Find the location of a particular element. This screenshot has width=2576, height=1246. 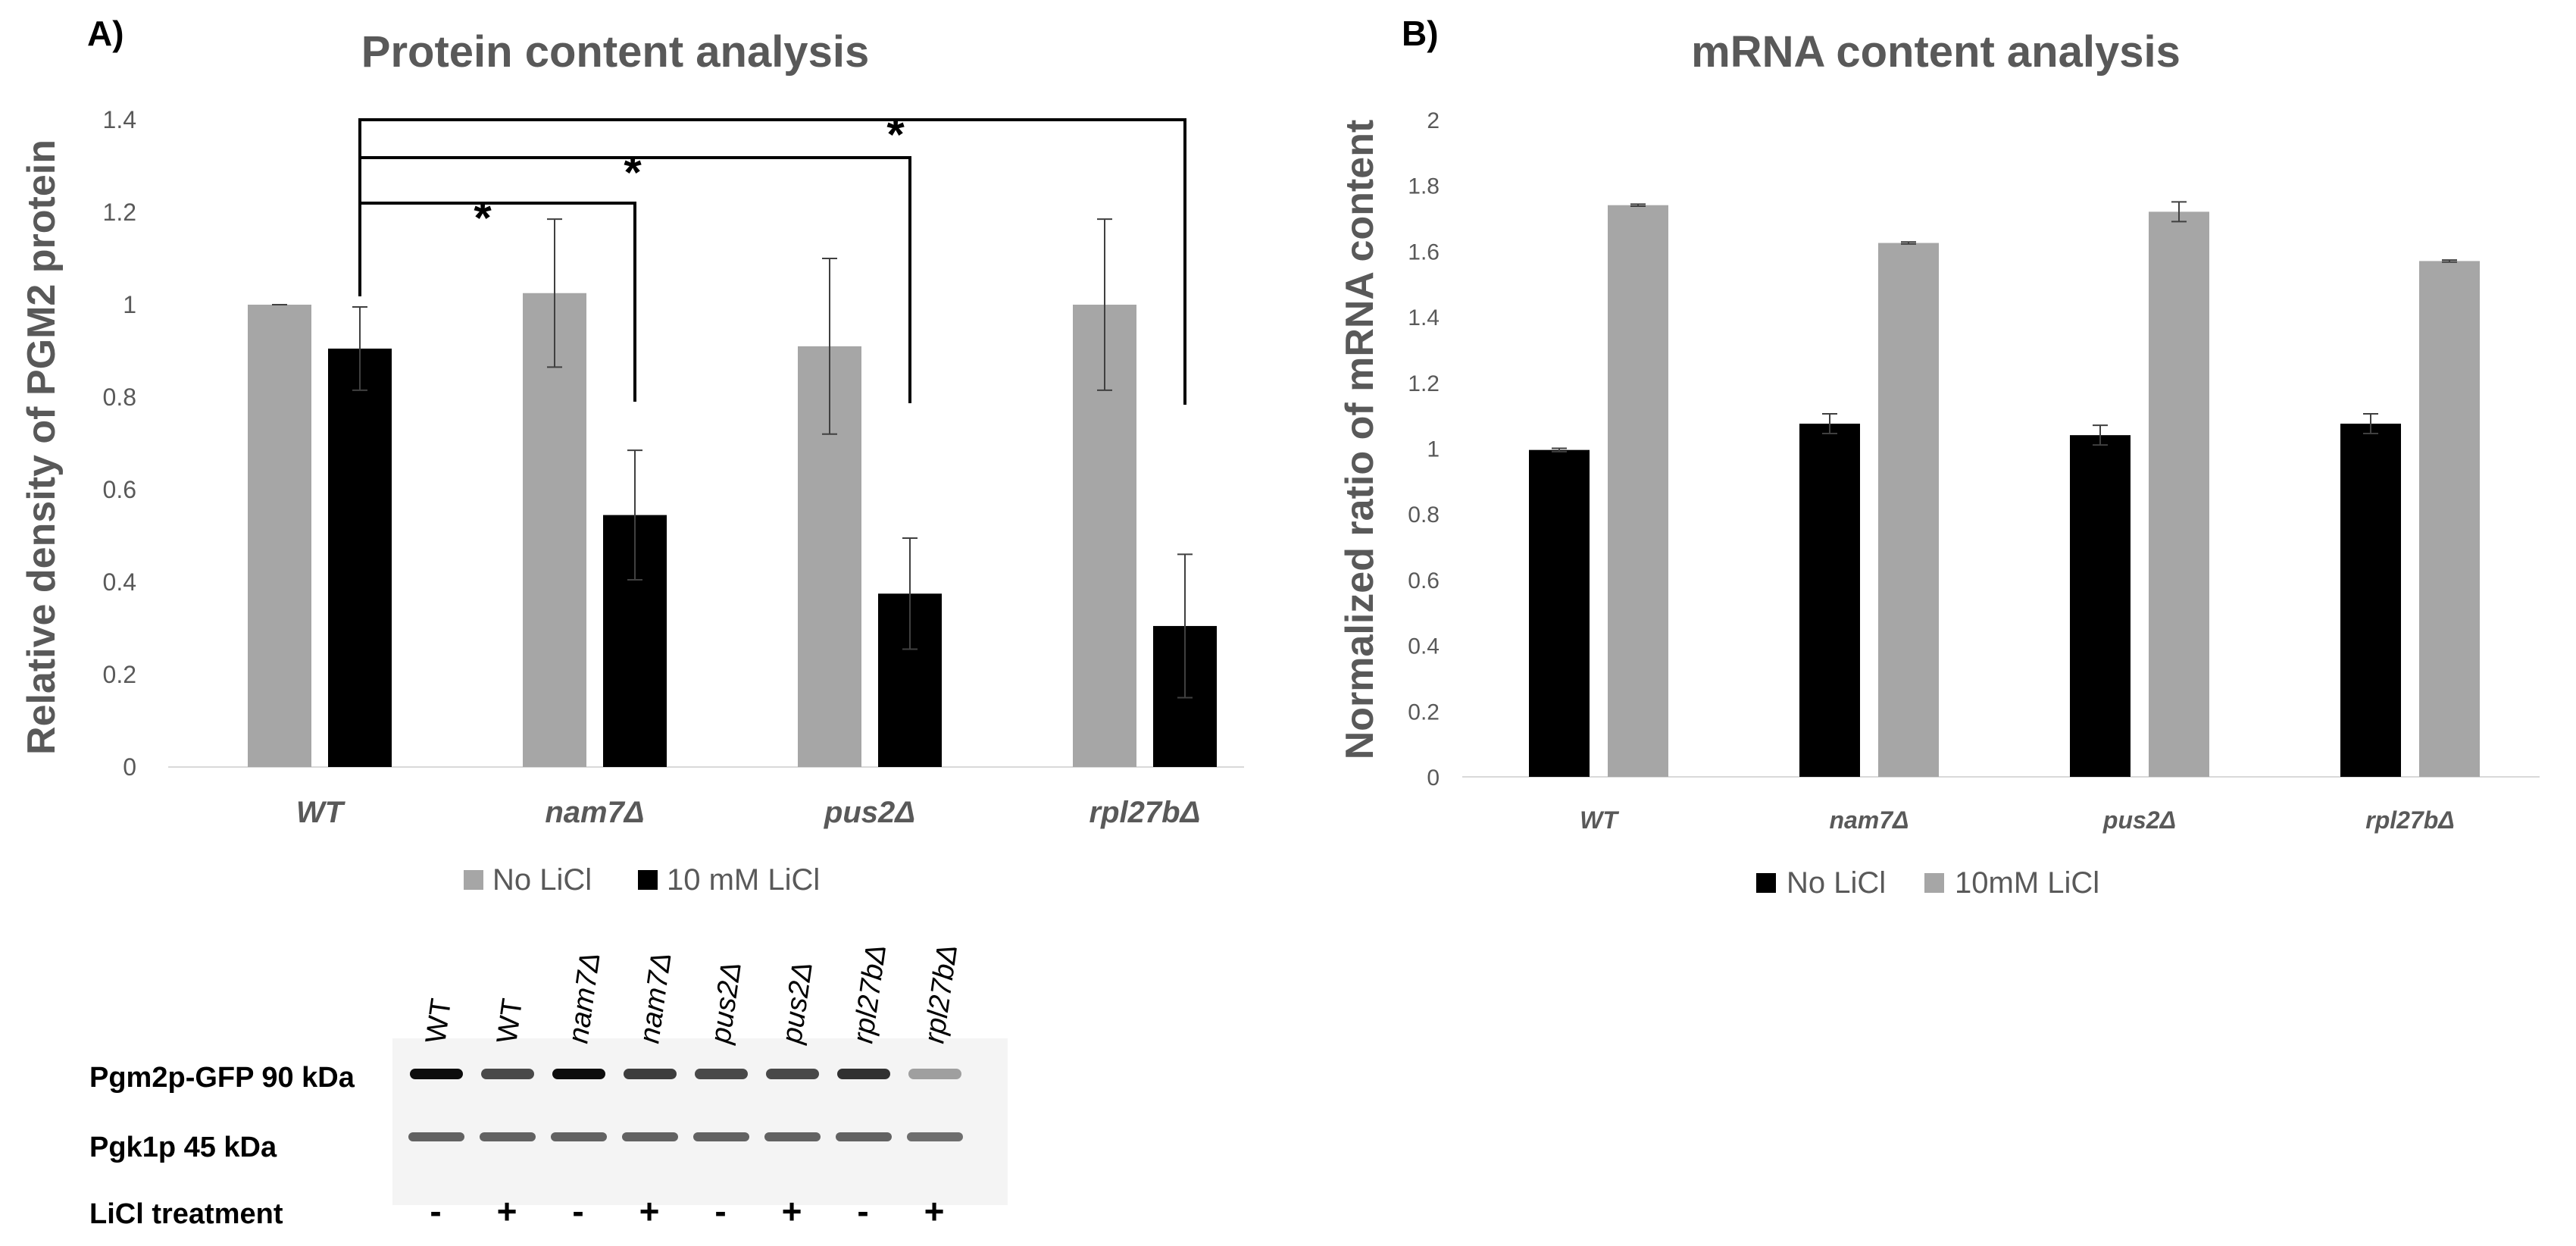

treatment-sign-lane-2: + is located at coordinates (507, 1211).